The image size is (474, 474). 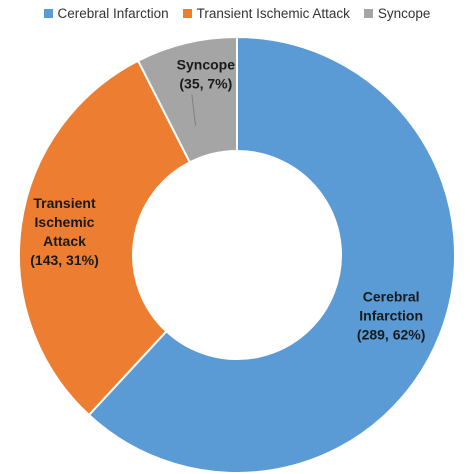 I want to click on legend-swatch-cerebral-infarction, so click(x=48, y=13).